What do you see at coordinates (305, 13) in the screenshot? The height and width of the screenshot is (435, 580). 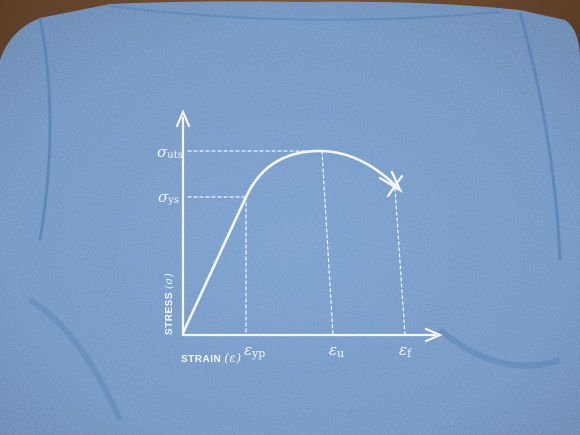 I see `collar-seam` at bounding box center [305, 13].